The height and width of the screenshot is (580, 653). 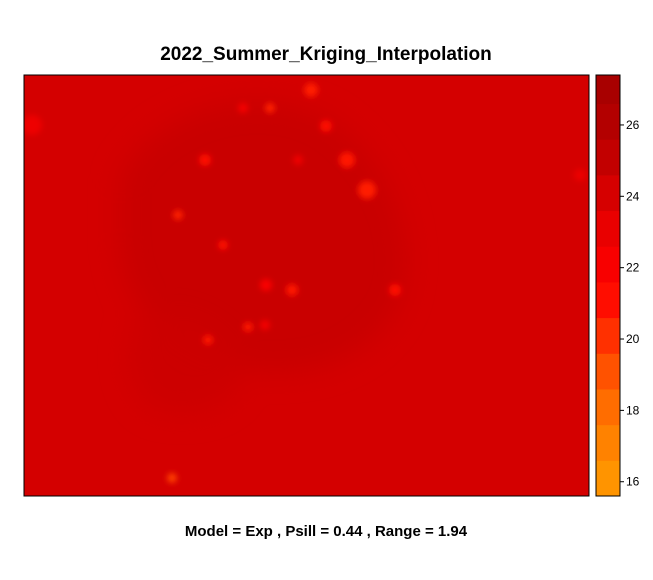 I want to click on colorbar, so click(x=608, y=285).